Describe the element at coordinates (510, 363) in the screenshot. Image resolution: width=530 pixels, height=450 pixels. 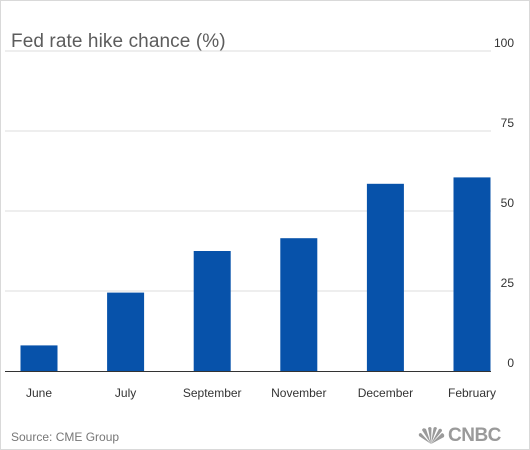
I see `y-tick-label: 0` at that location.